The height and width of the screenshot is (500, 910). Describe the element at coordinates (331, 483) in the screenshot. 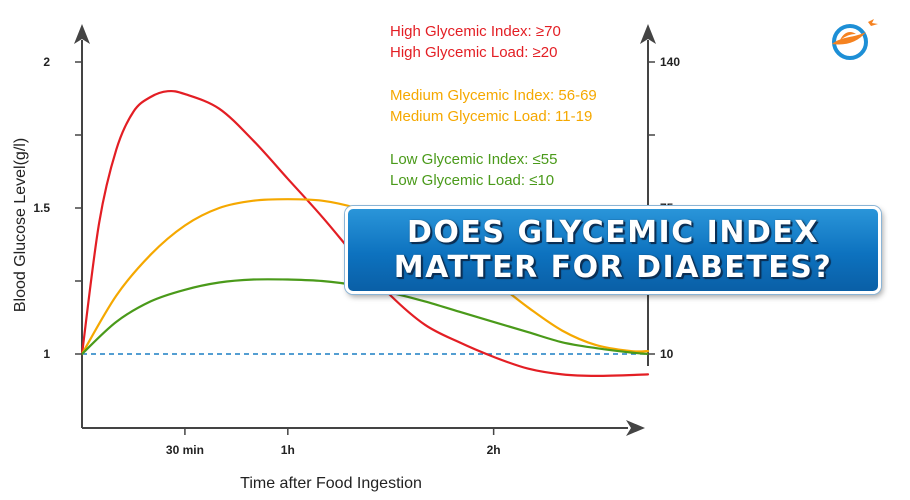

I see `x-axis-title: Time after Food Ingestion` at that location.